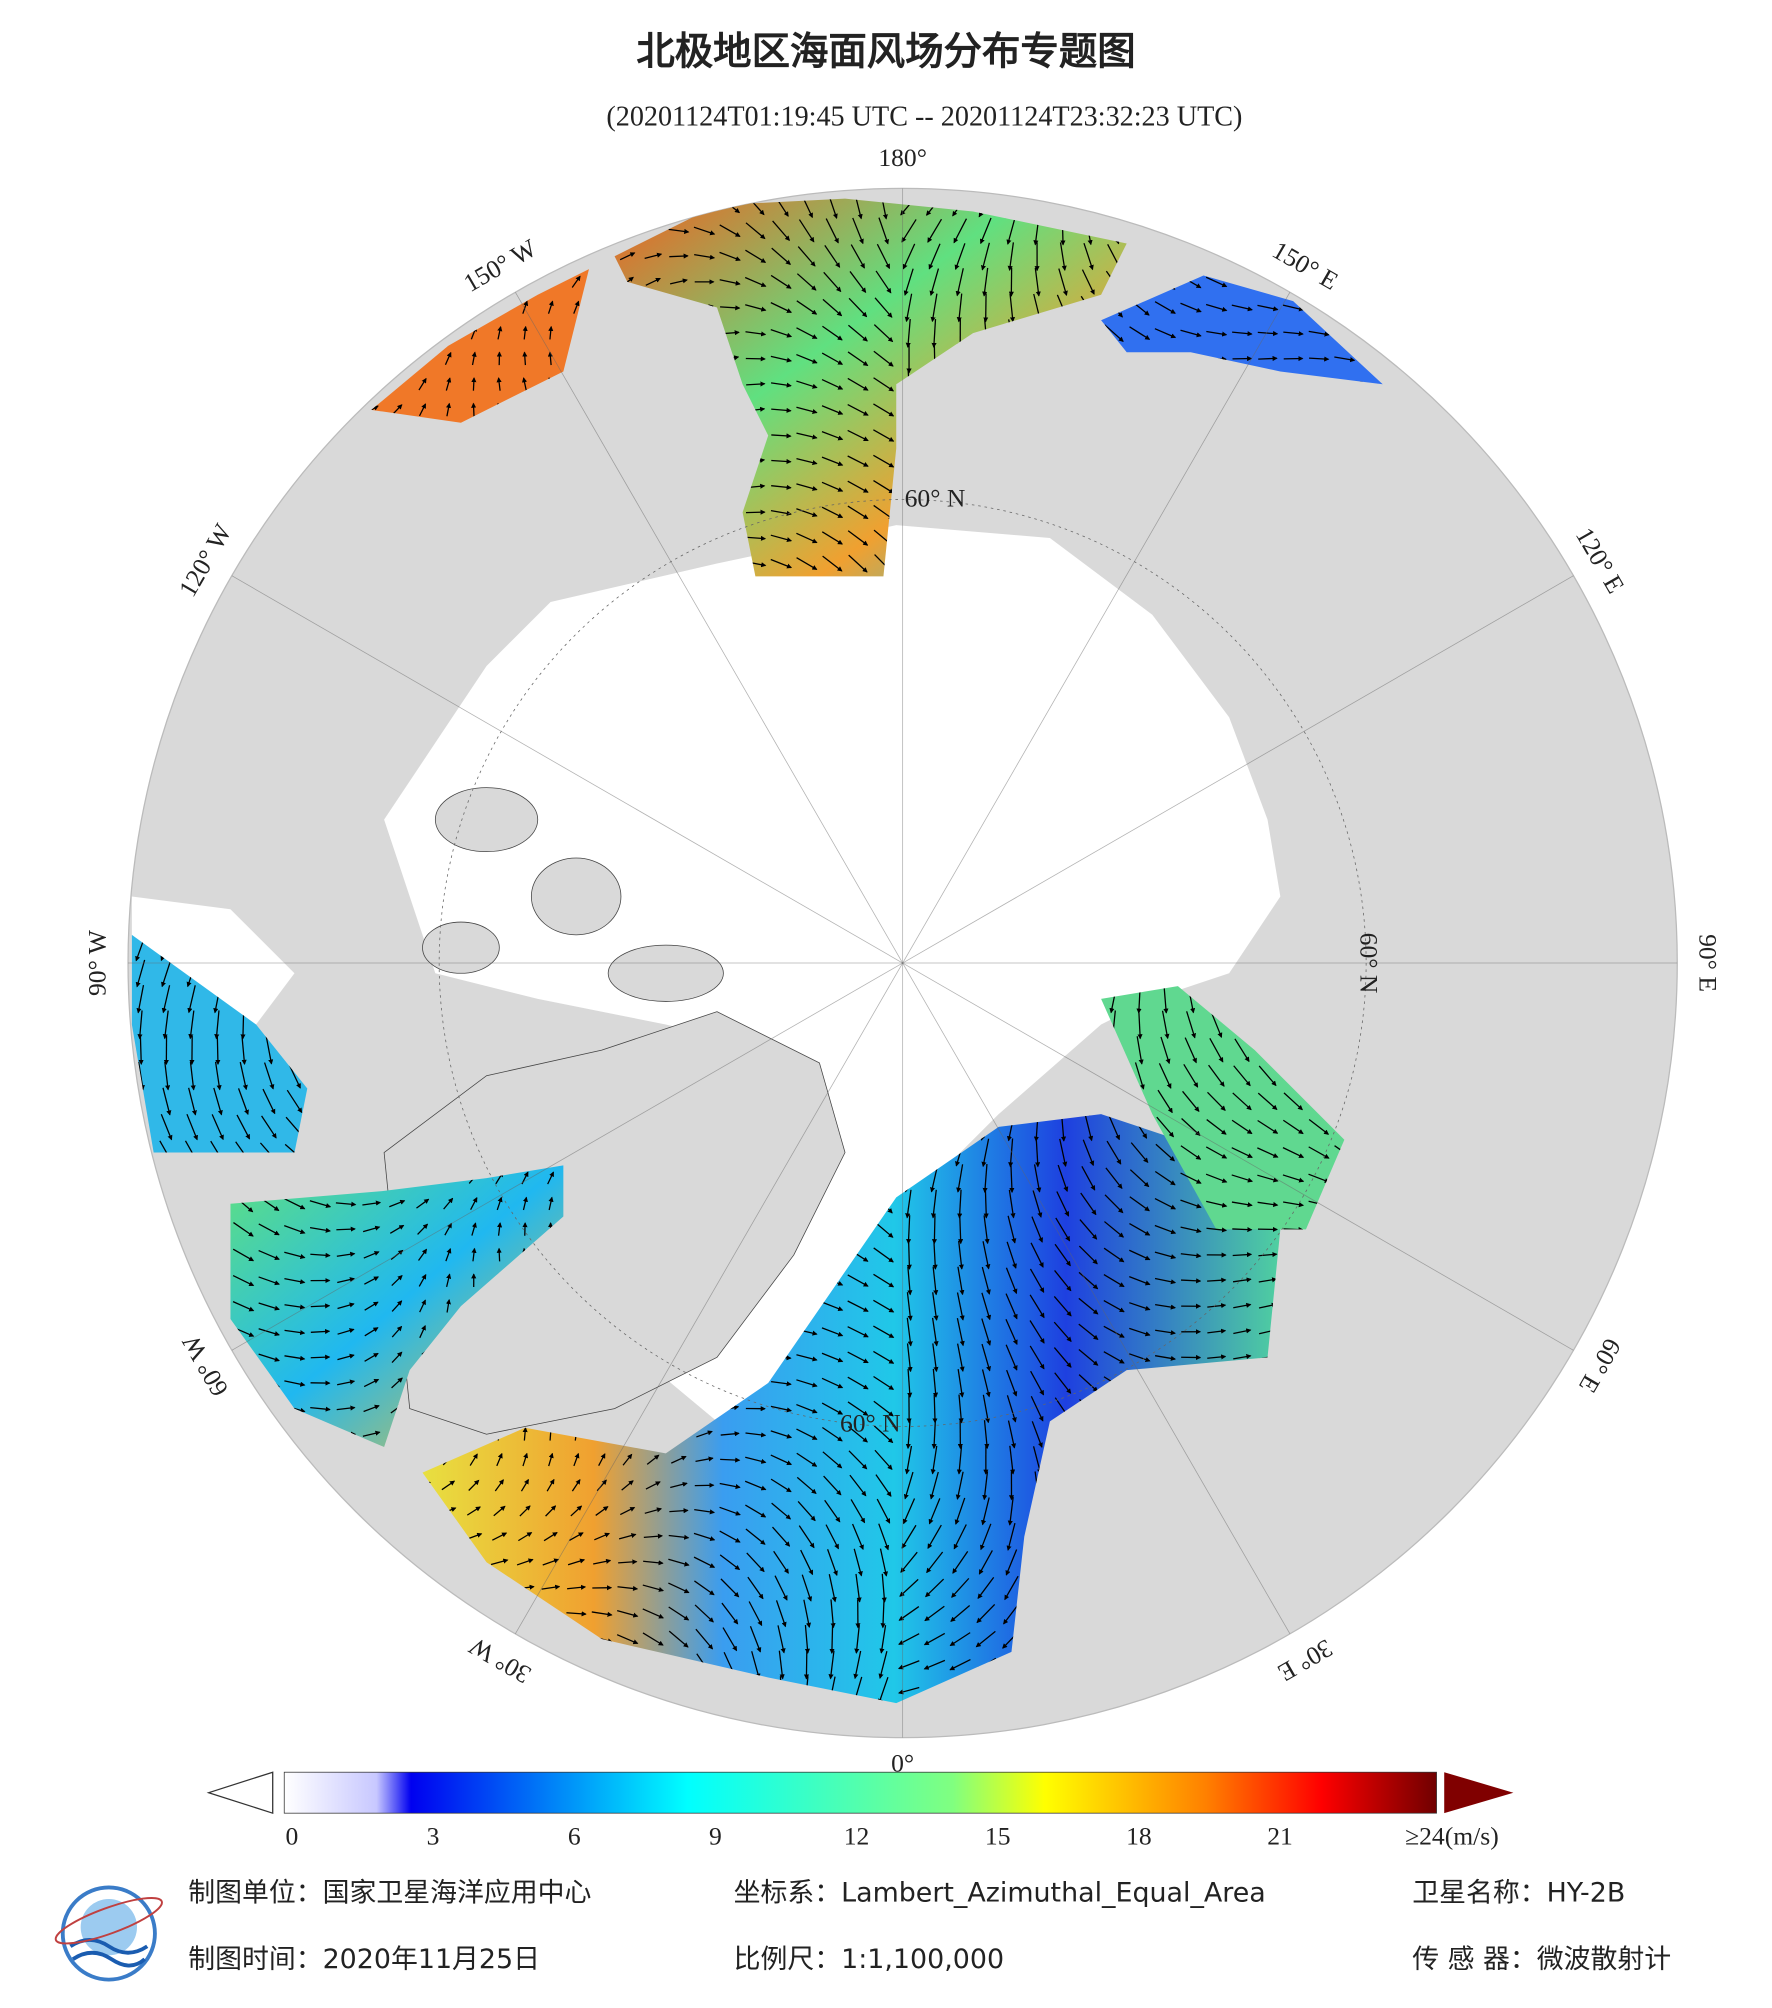 The width and height of the screenshot is (1772, 2008). What do you see at coordinates (1280, 1836) in the screenshot?
I see `colorbar-tick-label: 21` at bounding box center [1280, 1836].